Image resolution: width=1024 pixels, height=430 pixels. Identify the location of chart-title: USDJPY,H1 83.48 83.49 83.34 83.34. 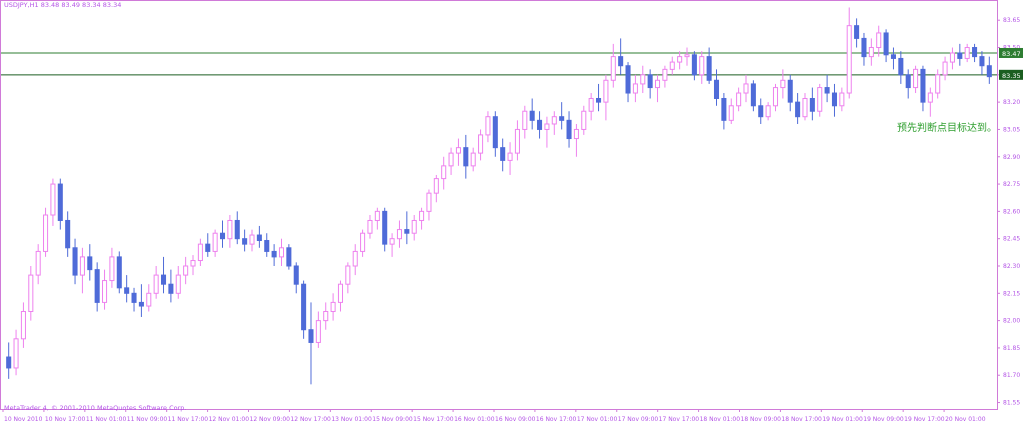
(63, 5).